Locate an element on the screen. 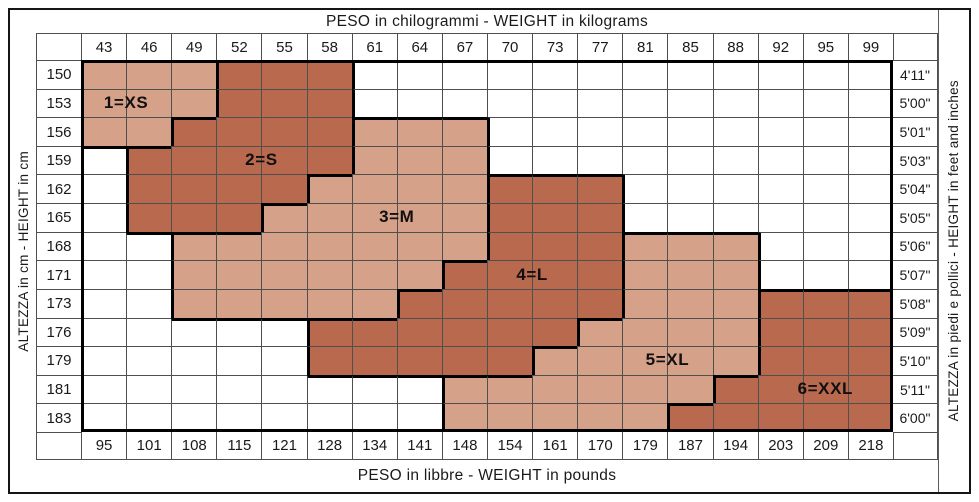 This screenshot has height=502, width=979. ftin-tick: 5'09" is located at coordinates (915, 332).